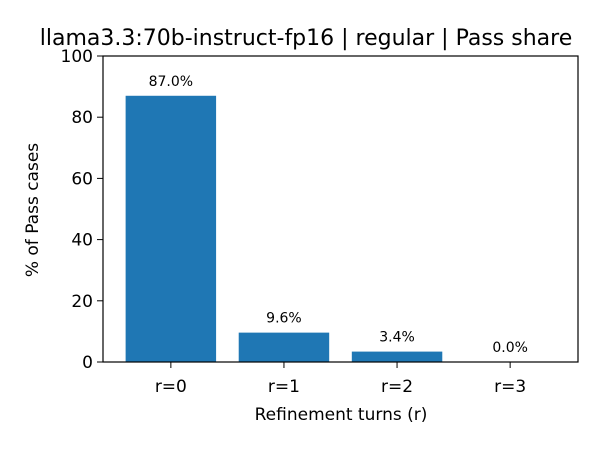  I want to click on x-axis-ticks: r=0 r=1 r=2 r=3, so click(340, 379).